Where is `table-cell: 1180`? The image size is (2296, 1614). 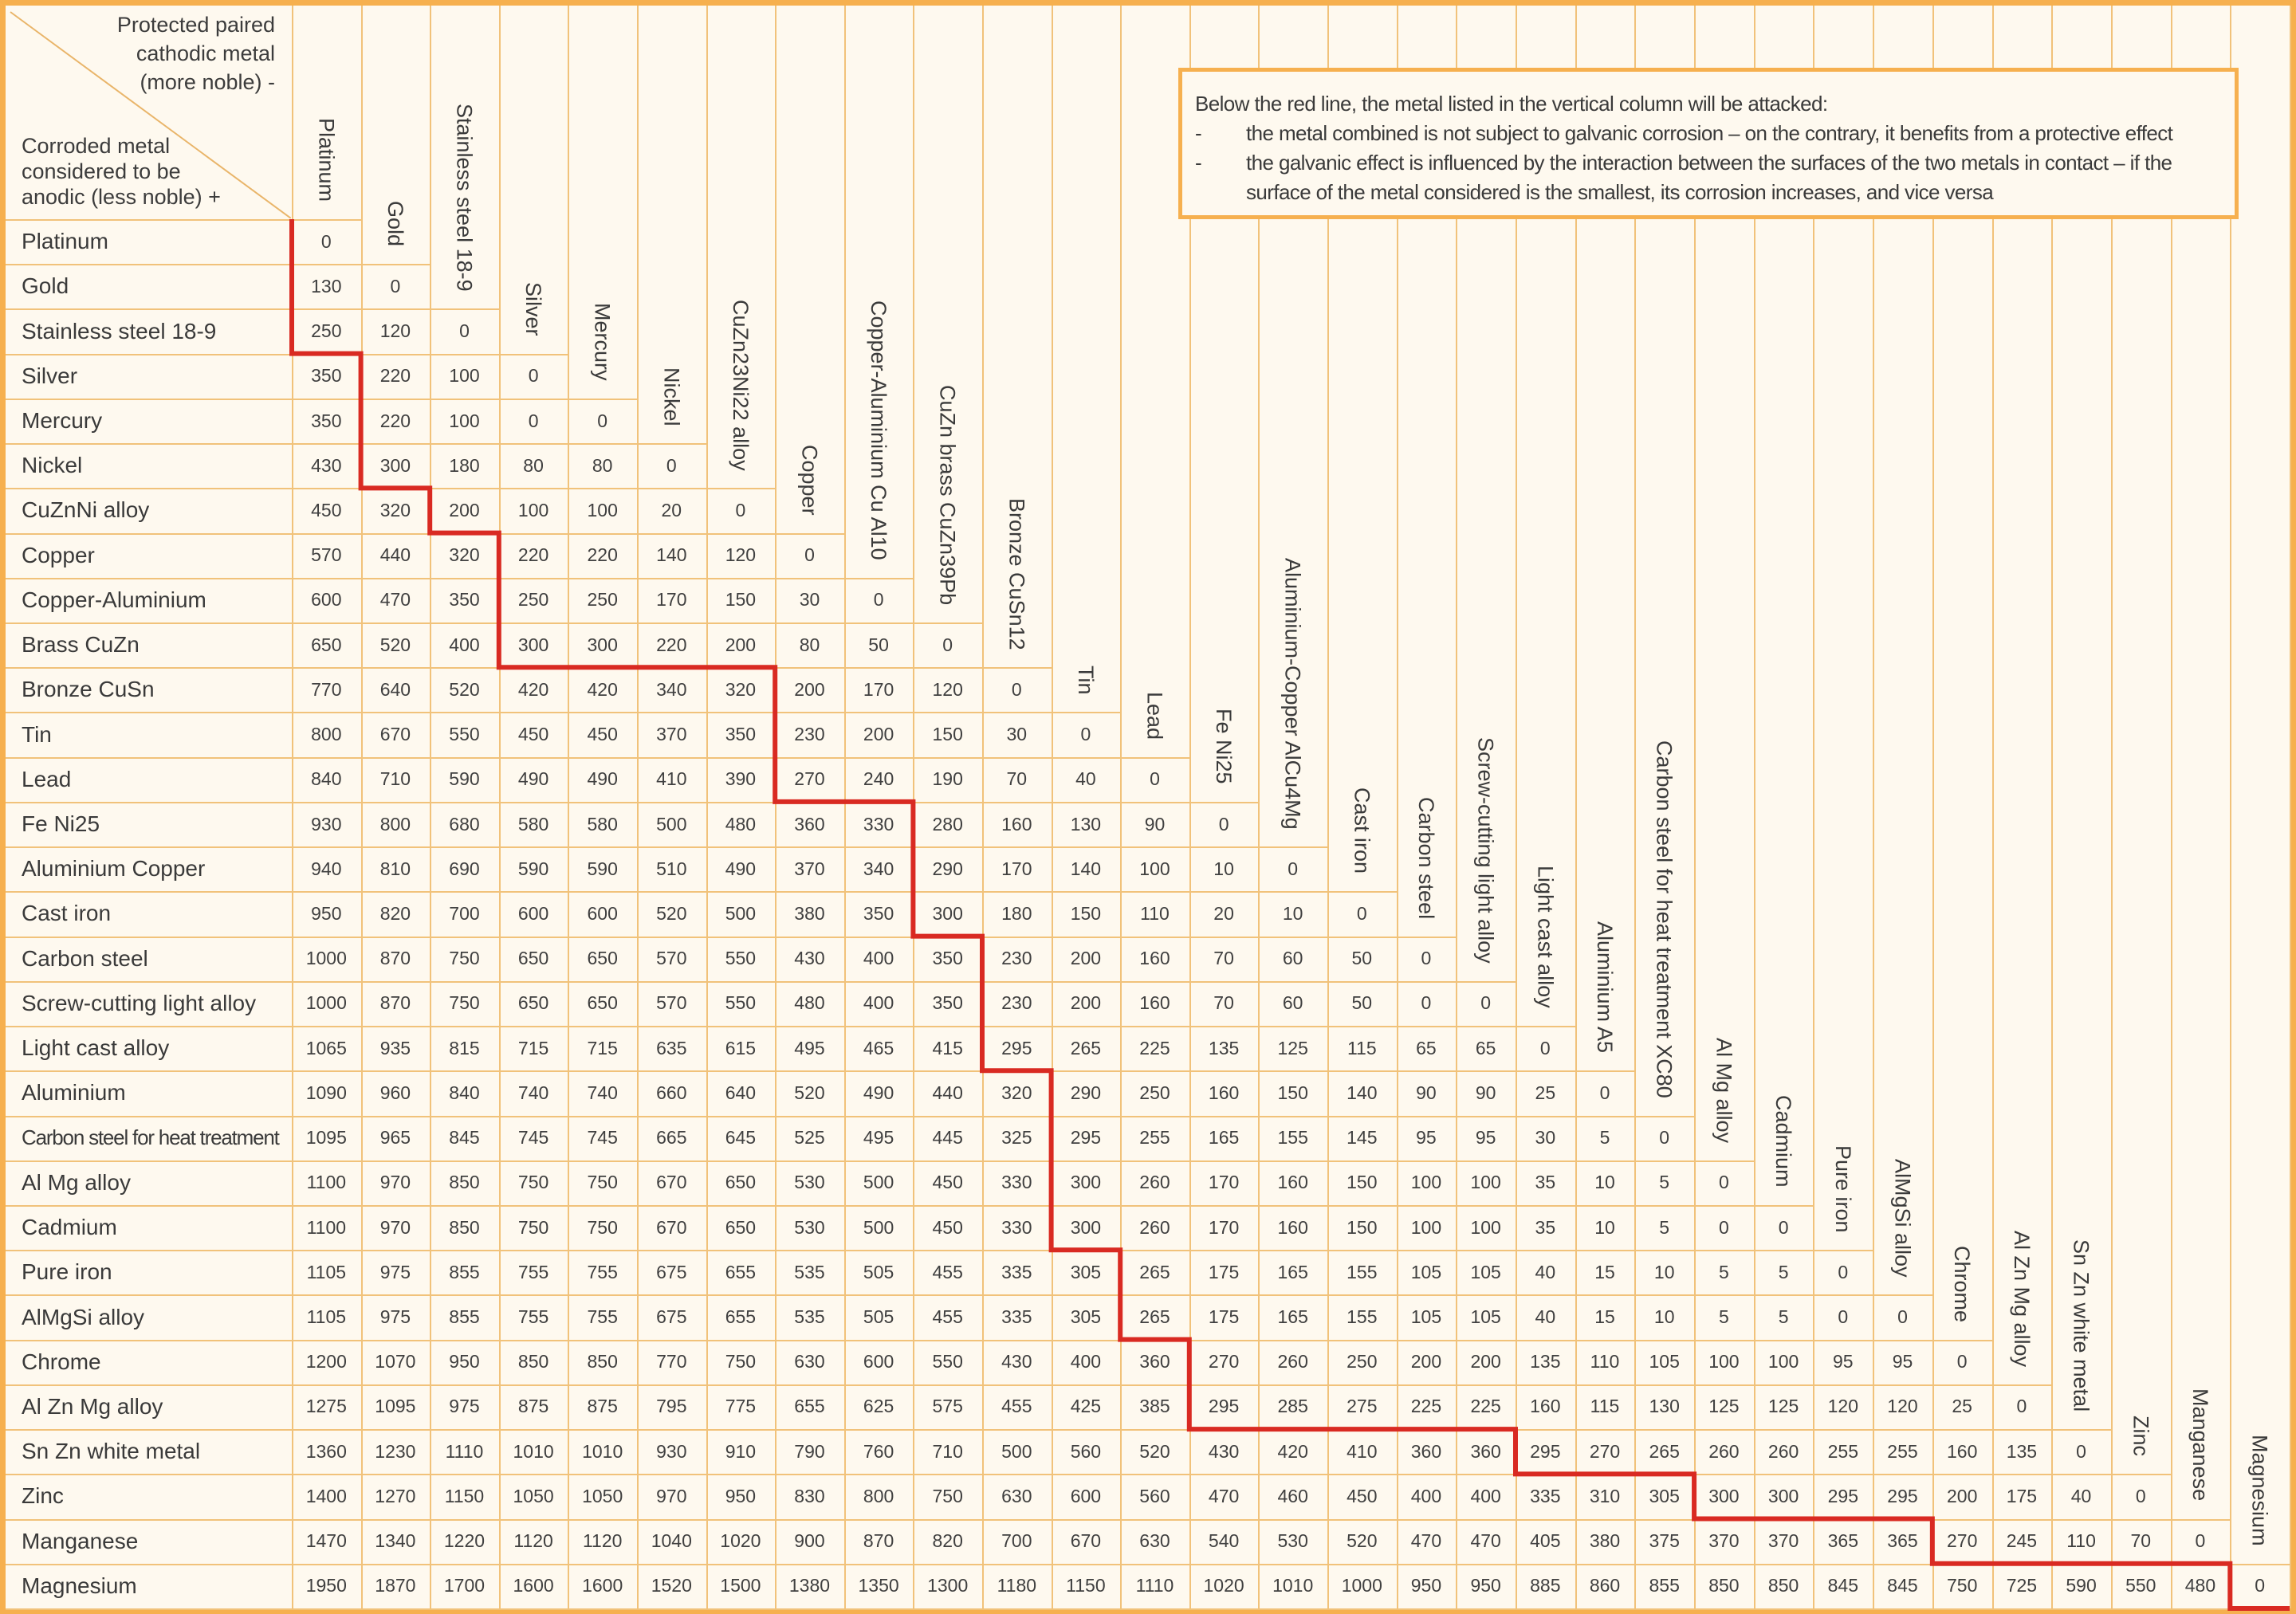
table-cell: 1180 is located at coordinates (1017, 1585).